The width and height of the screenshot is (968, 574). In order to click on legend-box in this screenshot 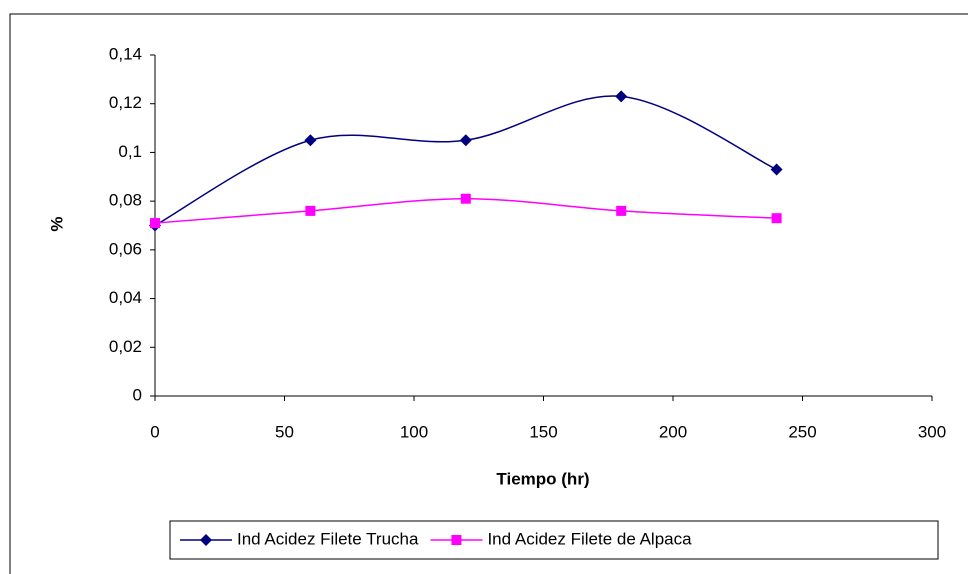, I will do `click(554, 540)`.